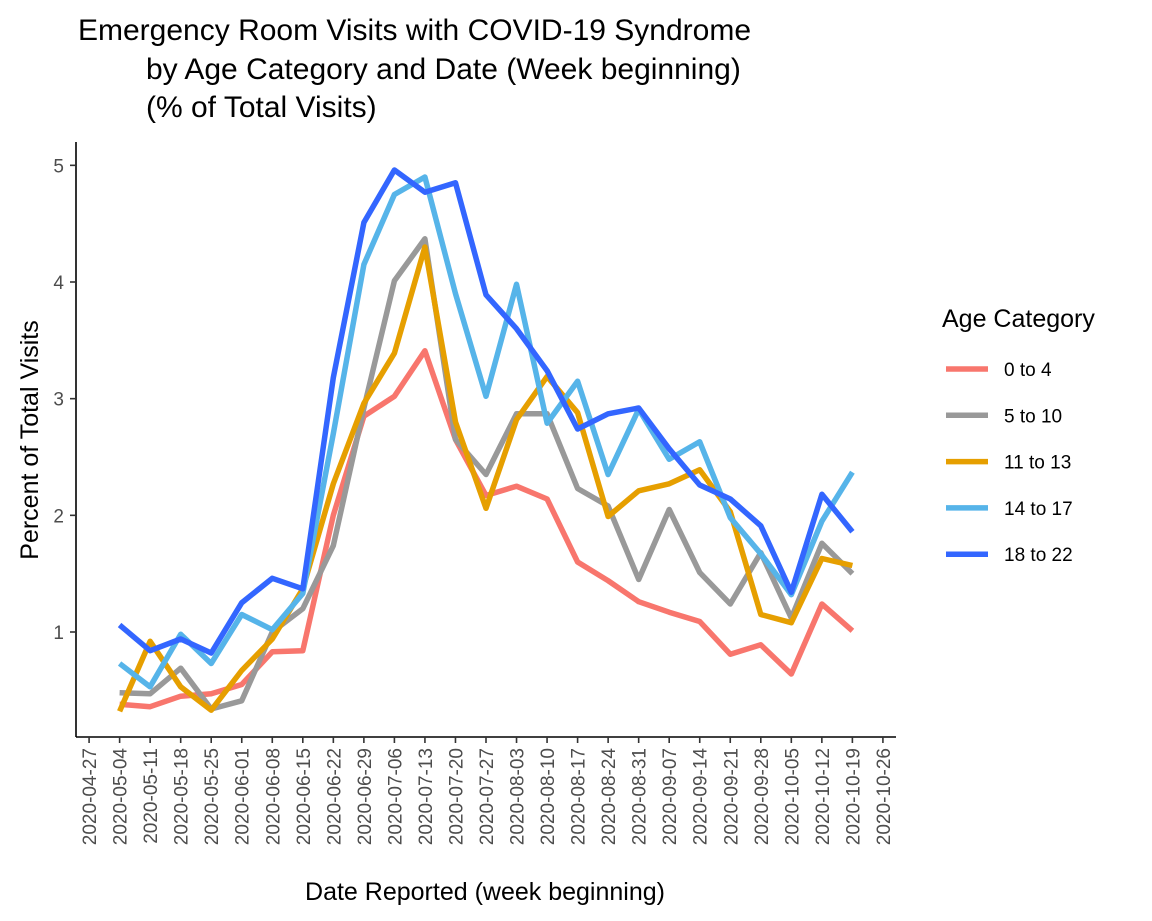  Describe the element at coordinates (548, 796) in the screenshot. I see `x-tick-label: 2020-08-10` at that location.